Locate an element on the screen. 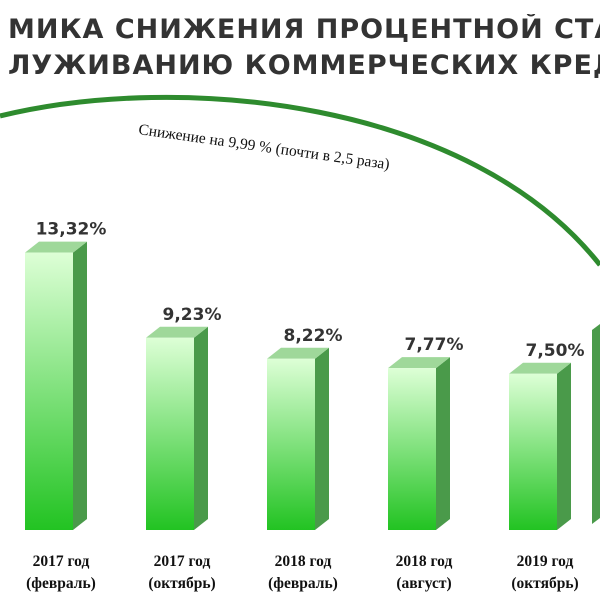 The height and width of the screenshot is (600, 600). chart-title-line-1: МИКА СНИЖЕНИЯ ПРОЦЕНТНОЙ СТА is located at coordinates (304, 29).